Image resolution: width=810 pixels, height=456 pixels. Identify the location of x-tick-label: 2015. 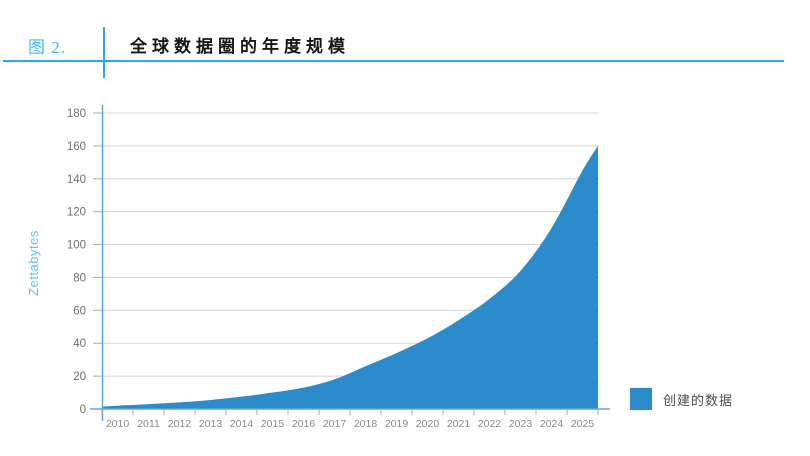
(273, 424).